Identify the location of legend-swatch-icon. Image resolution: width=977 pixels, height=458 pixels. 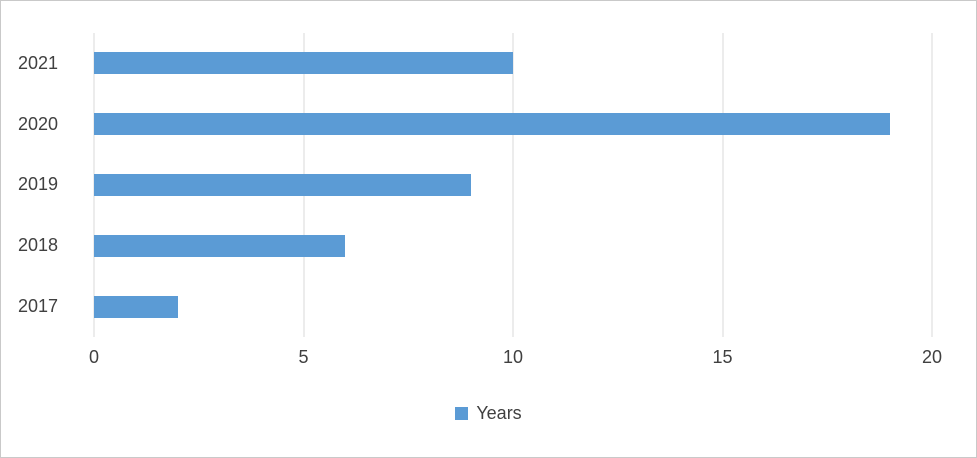
(462, 413).